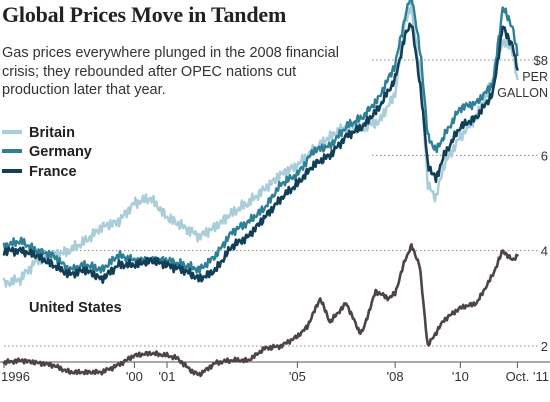 This screenshot has height=402, width=550. What do you see at coordinates (52, 133) in the screenshot?
I see `legend-label-britain: Britain` at bounding box center [52, 133].